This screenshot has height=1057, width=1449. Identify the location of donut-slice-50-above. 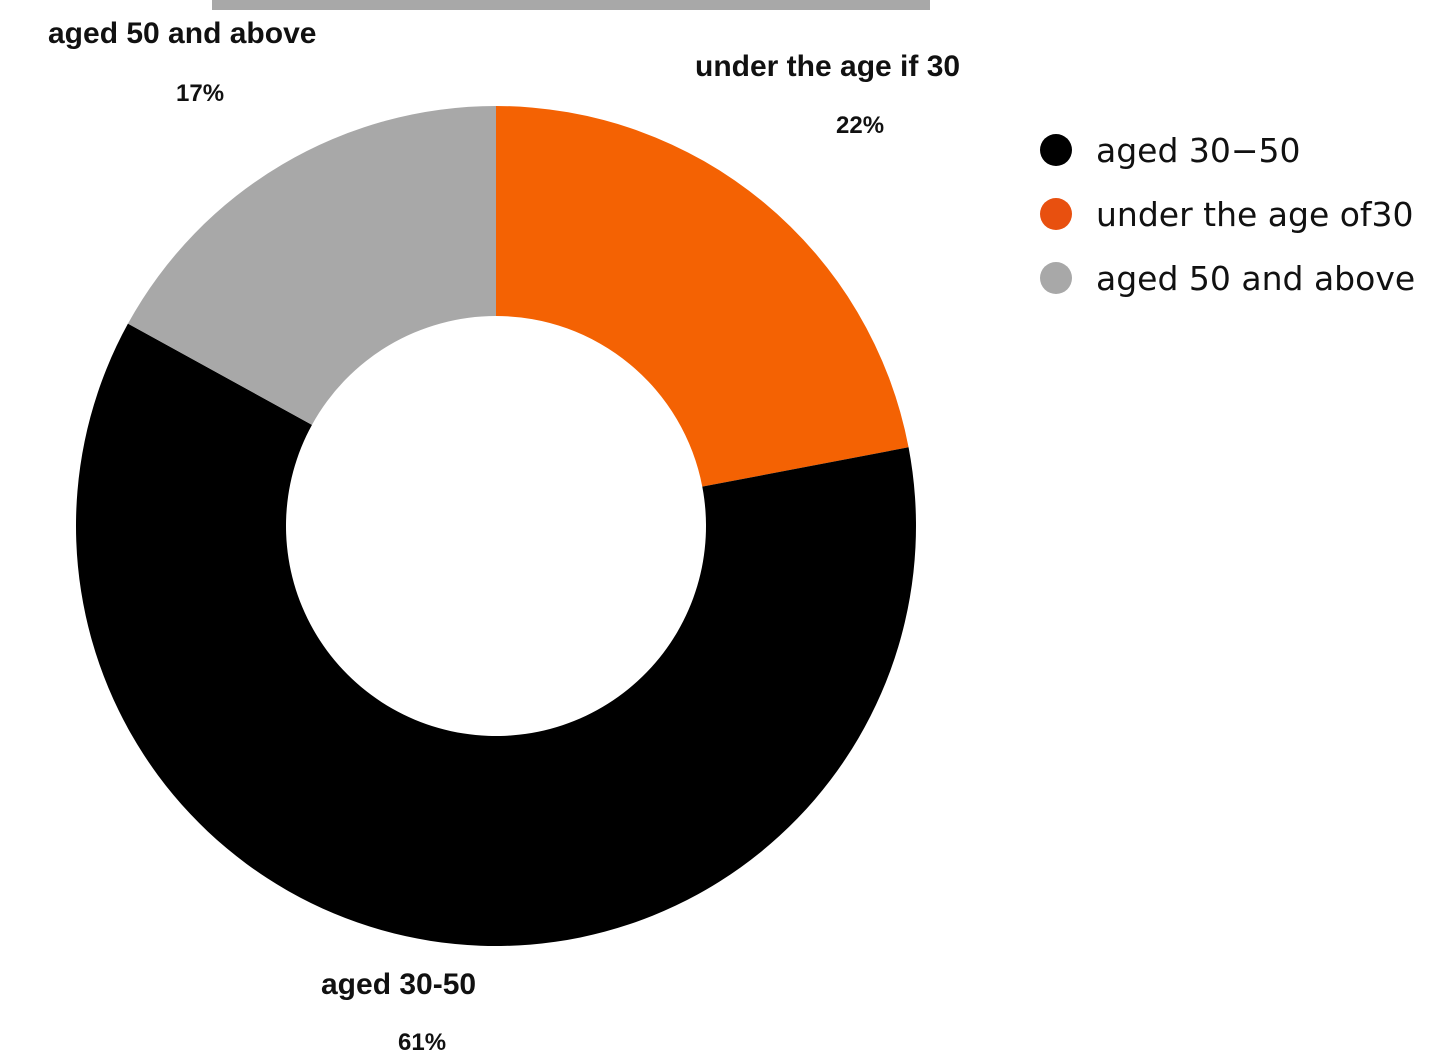
(311, 265).